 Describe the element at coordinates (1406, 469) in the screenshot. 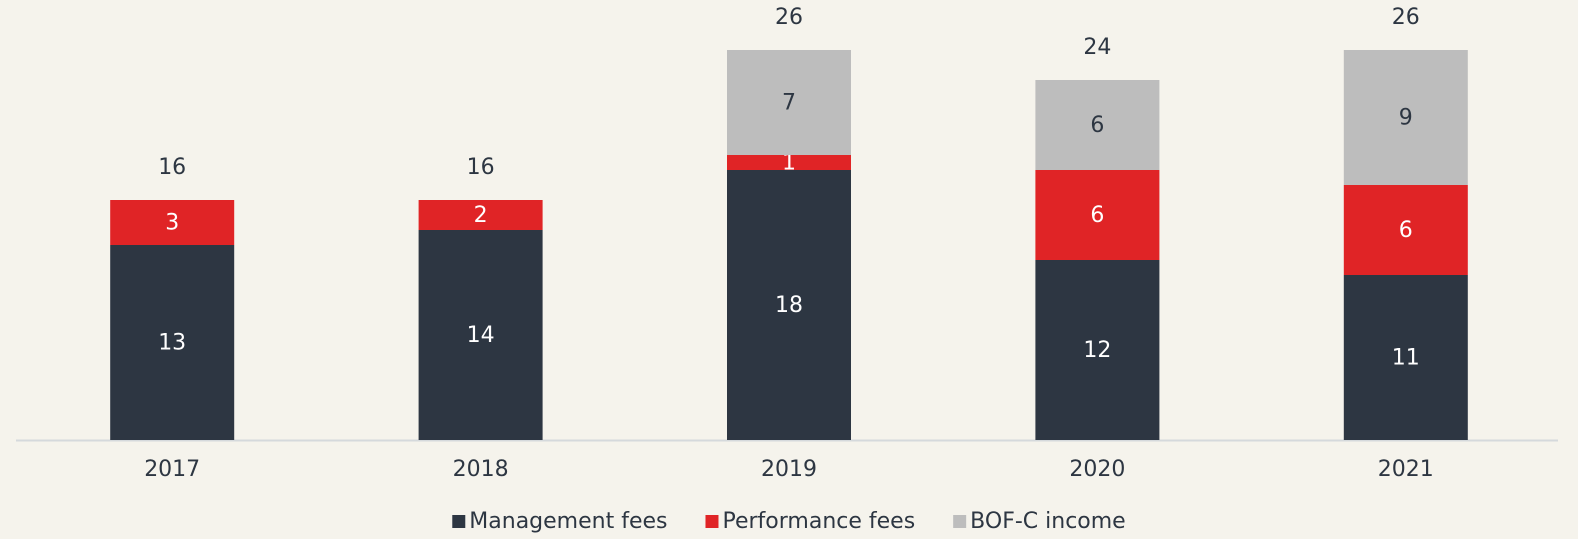

I see `x-tick-label: 2021` at that location.